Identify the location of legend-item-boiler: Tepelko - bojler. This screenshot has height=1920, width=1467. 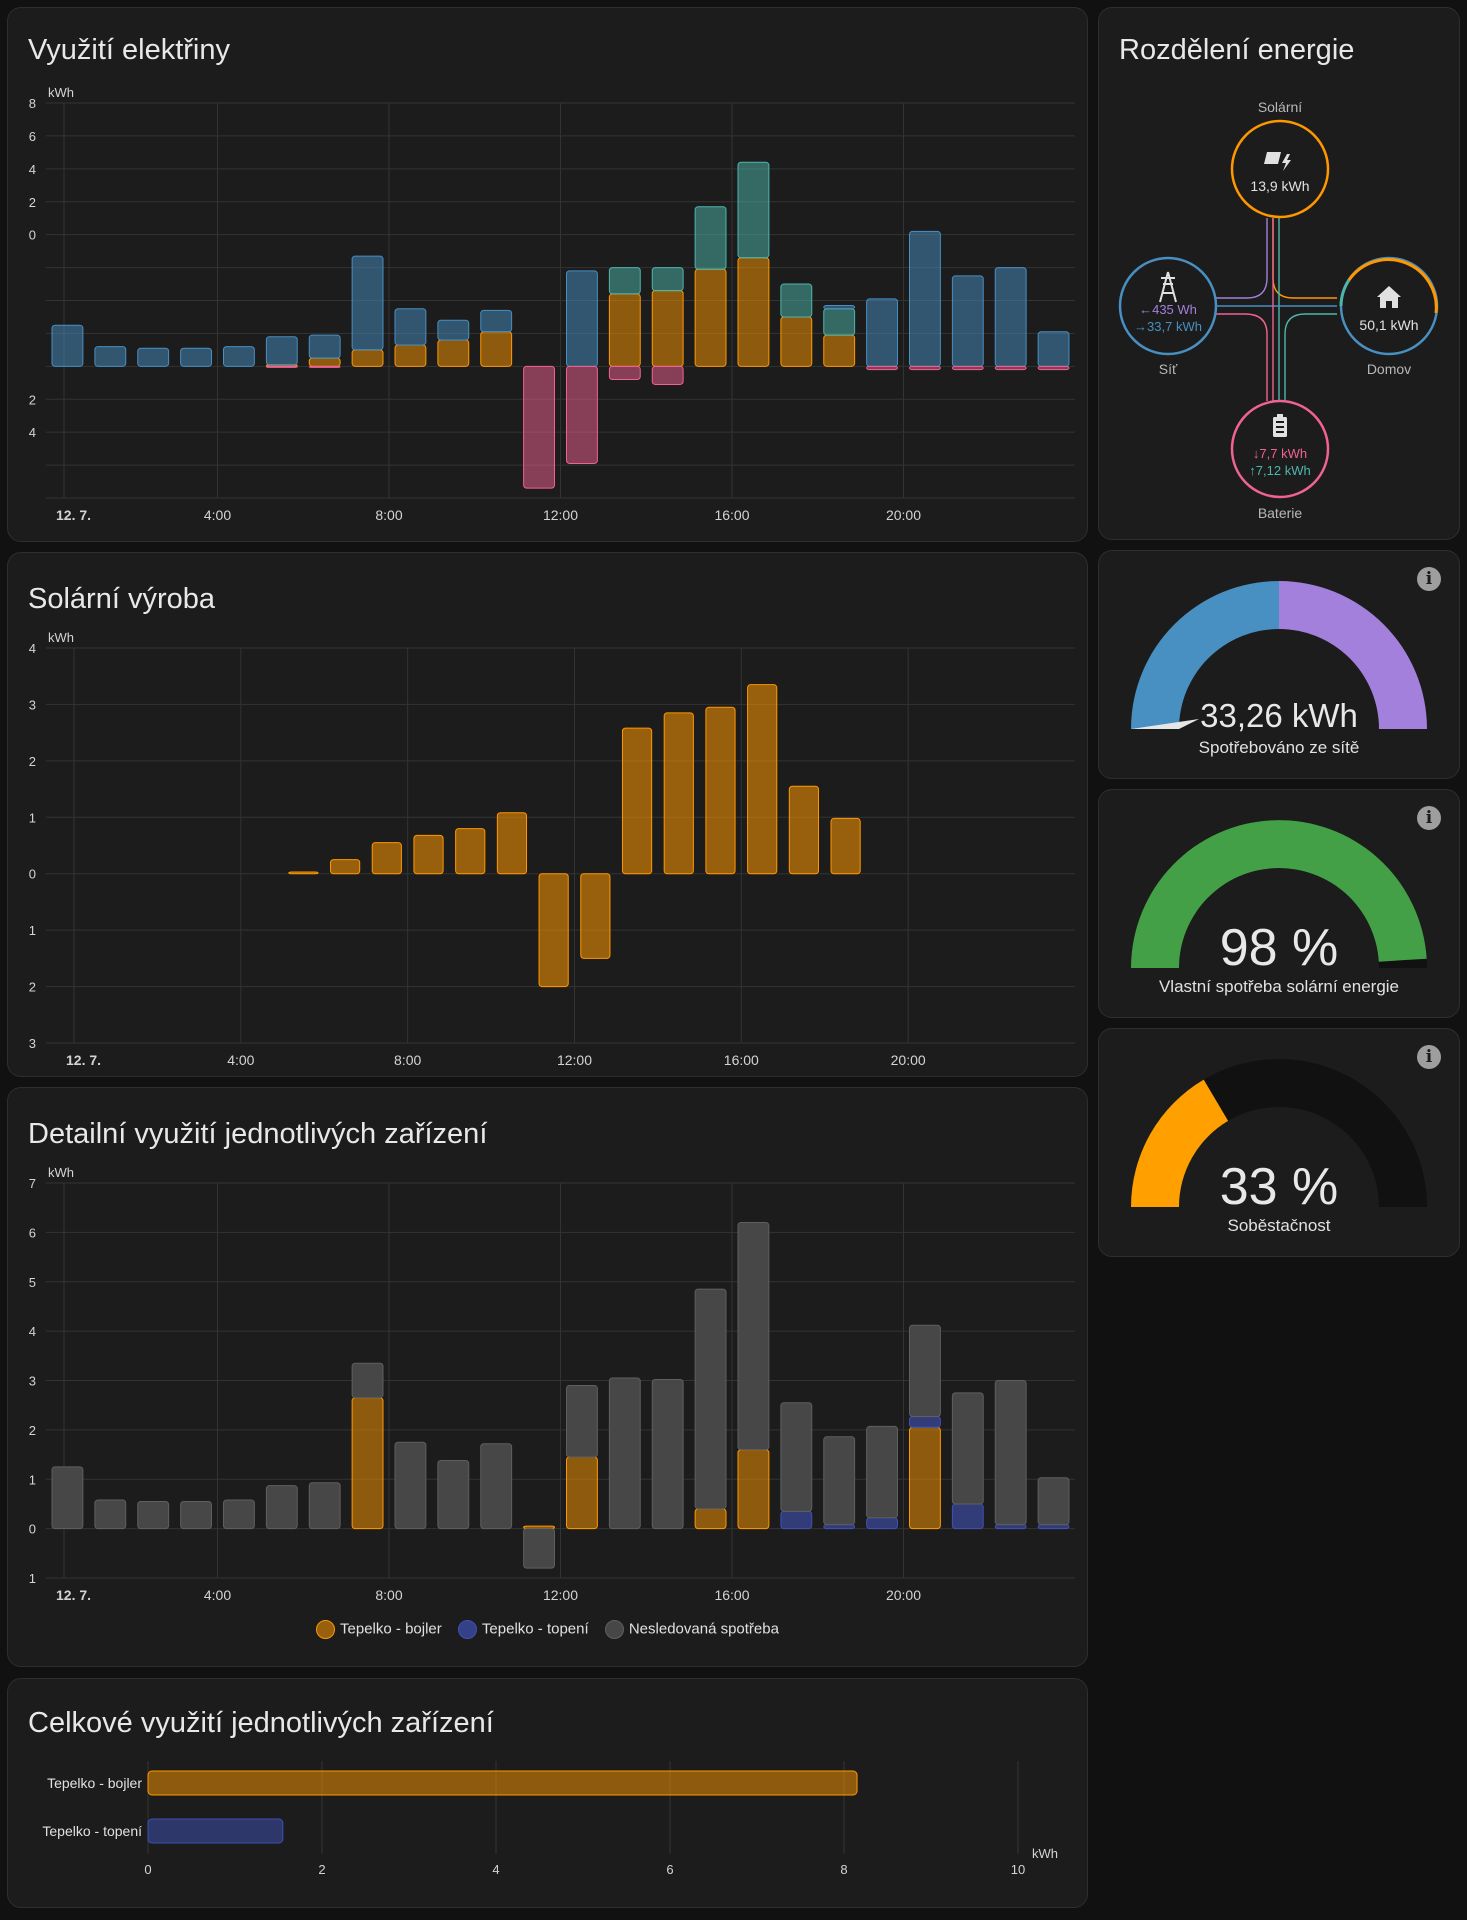
(379, 1629).